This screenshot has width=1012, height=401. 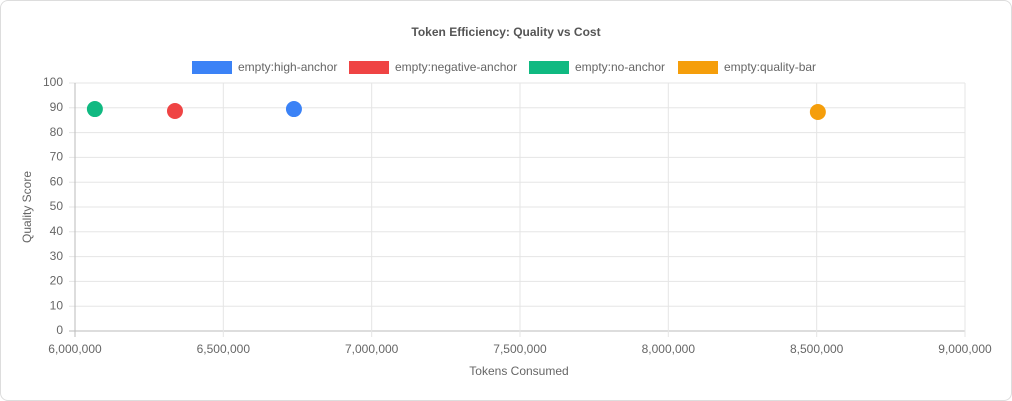 I want to click on x-tick-label: 8,500,000, so click(x=817, y=349).